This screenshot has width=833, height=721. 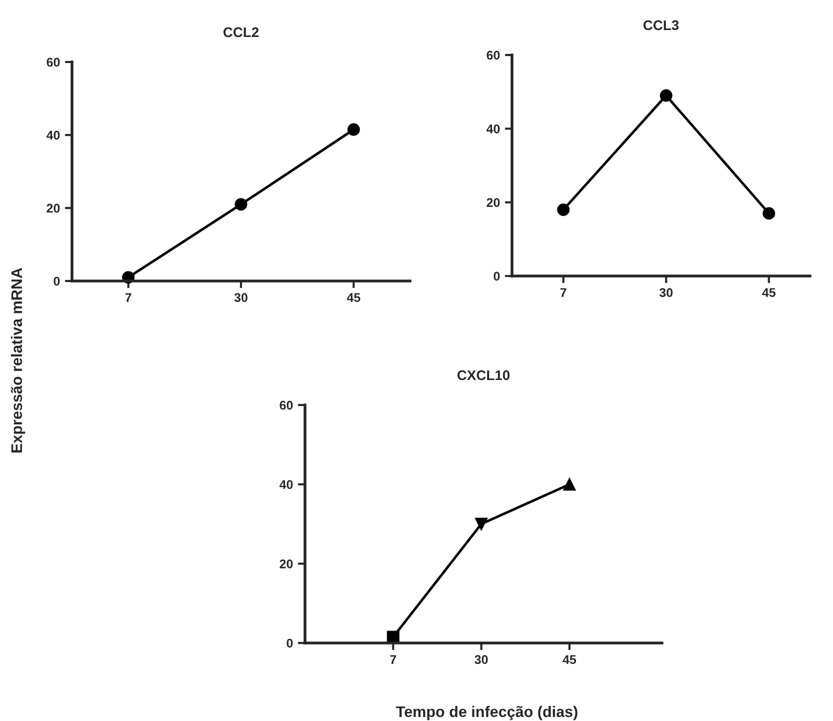 I want to click on y-axis-title: Expressão relativa mRNA, so click(x=18, y=360).